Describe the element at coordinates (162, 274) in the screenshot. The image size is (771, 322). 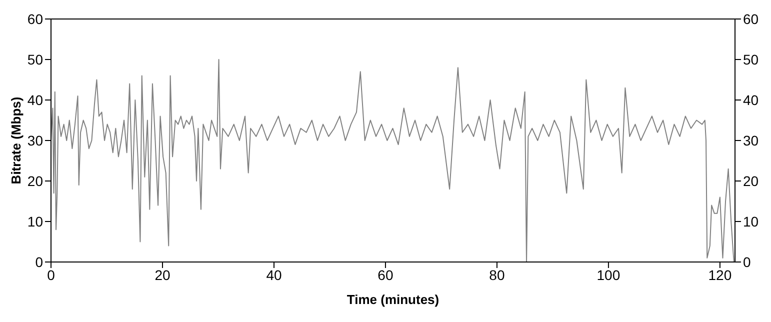
I see `x-tick-label: 20` at that location.